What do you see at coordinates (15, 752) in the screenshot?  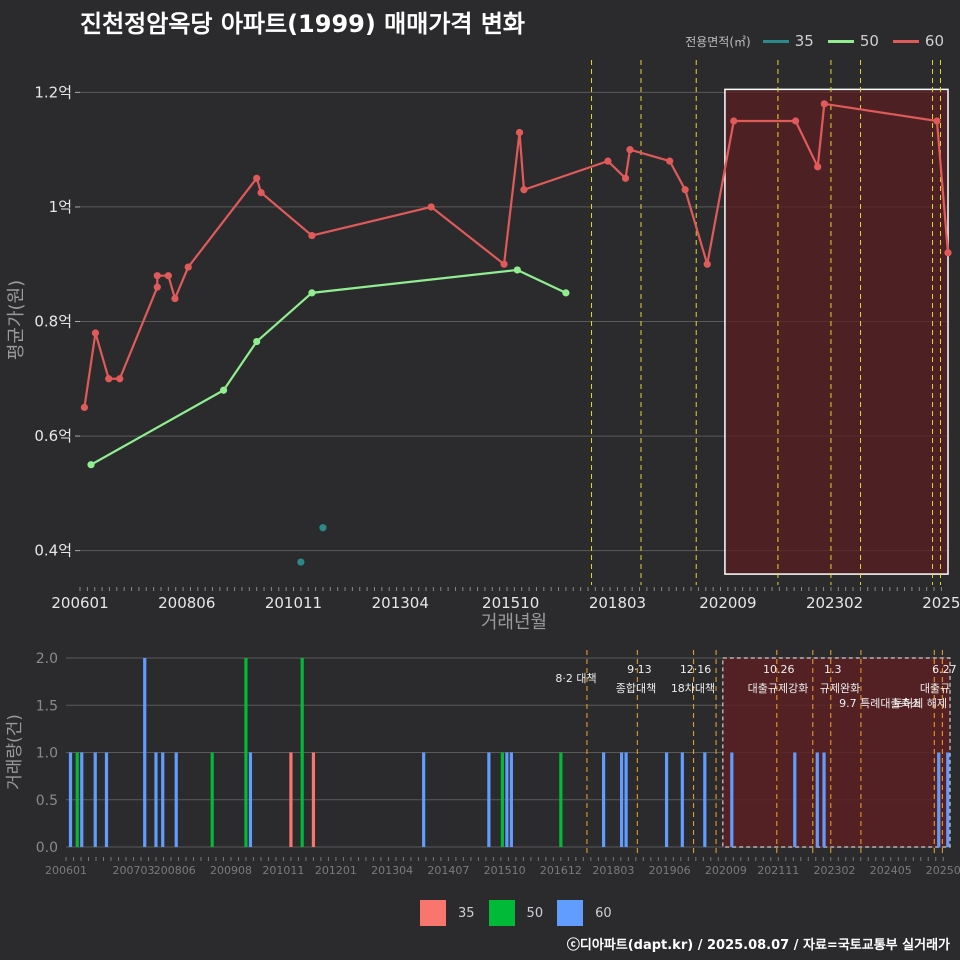 I see `y-axis-title: 거래량(건)` at bounding box center [15, 752].